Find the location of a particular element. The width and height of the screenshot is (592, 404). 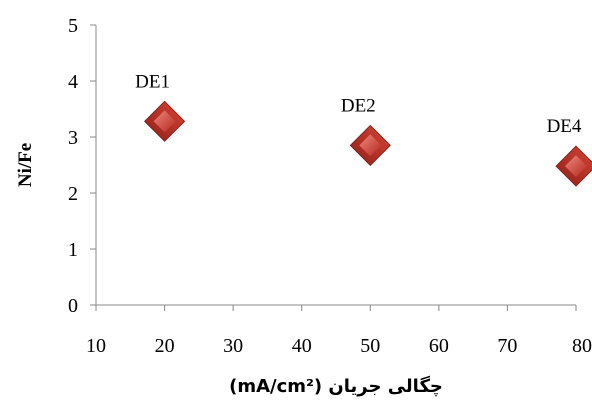

x-tick-label: 30 is located at coordinates (233, 346).